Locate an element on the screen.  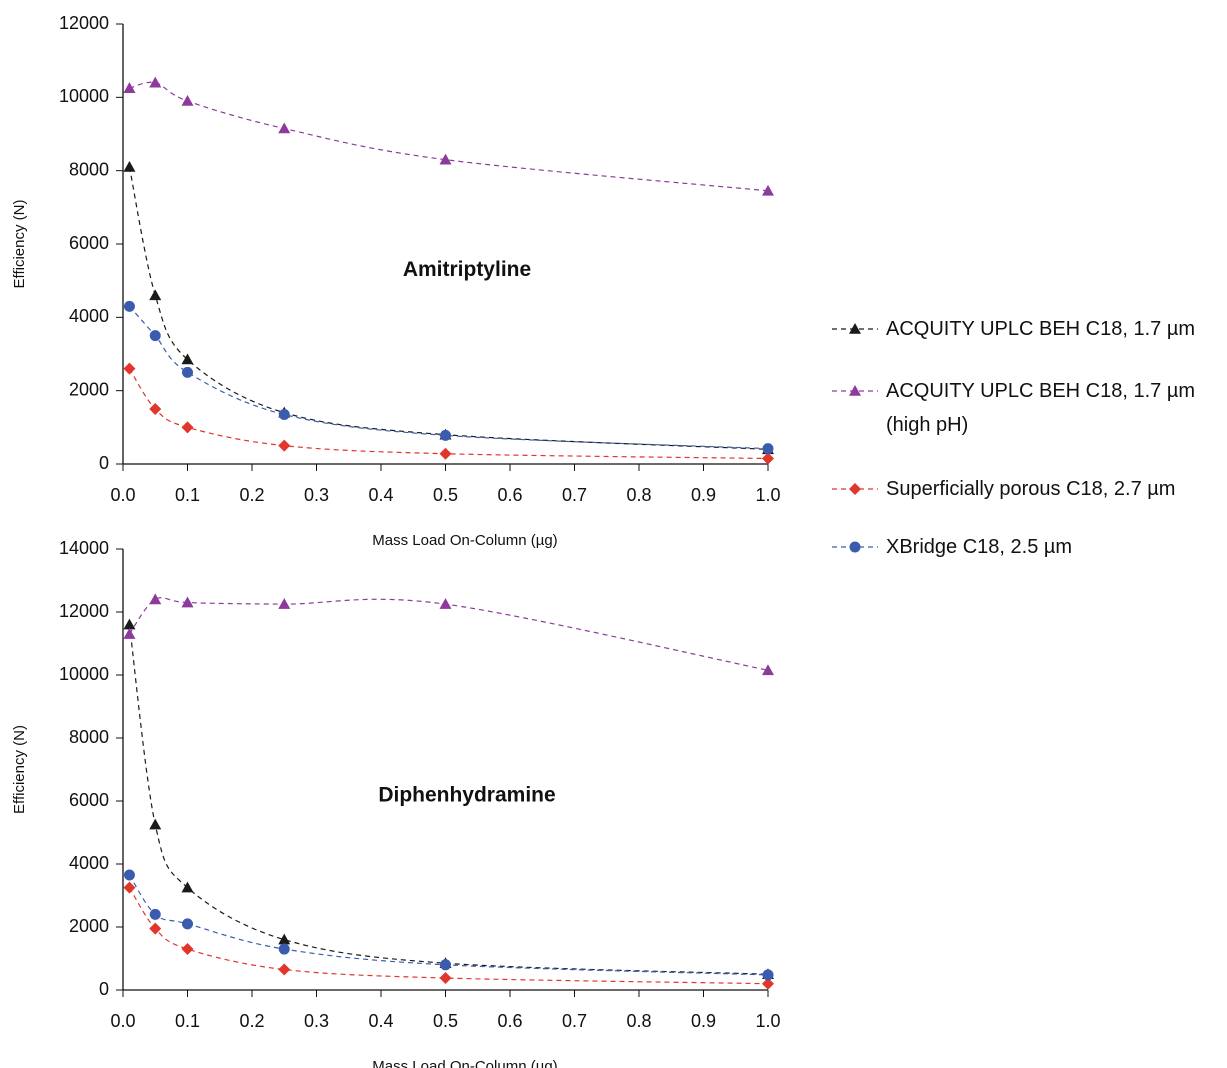
legend-label: ACQUITY UPLC BEH C18, 1.7 µm is located at coordinates (1041, 329).